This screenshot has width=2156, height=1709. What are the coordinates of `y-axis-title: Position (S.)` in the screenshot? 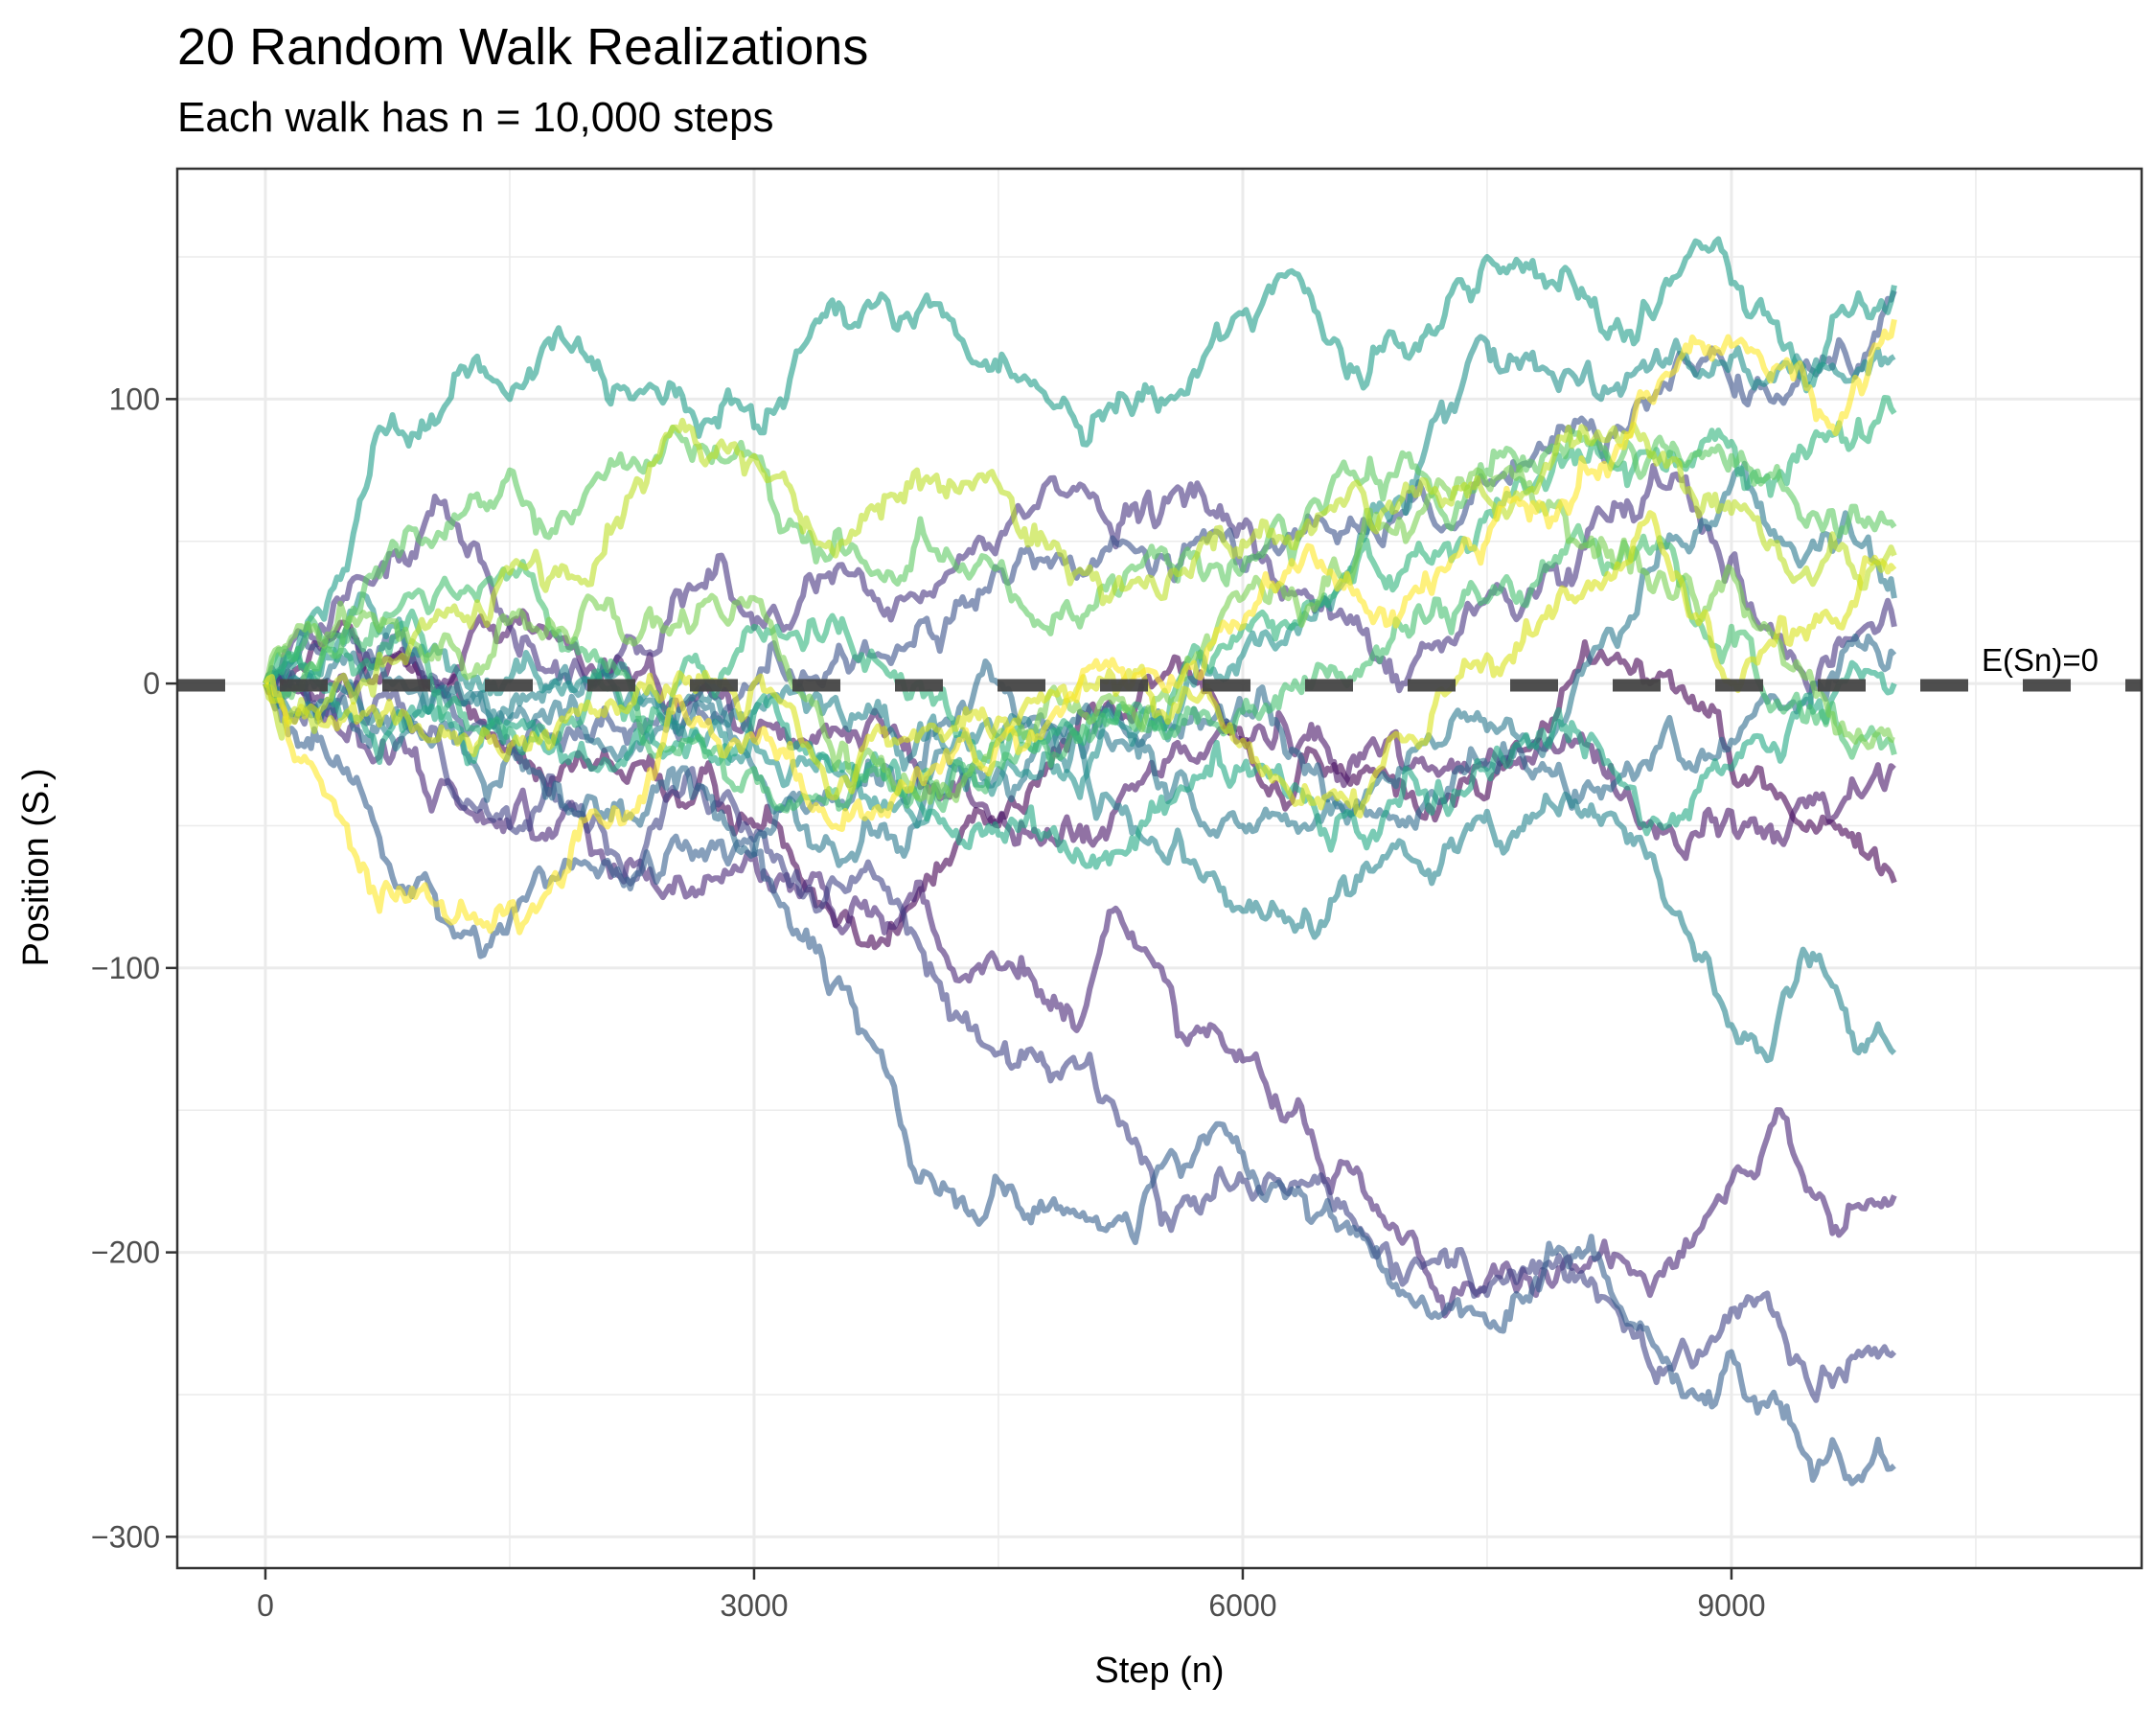 It's located at (36, 868).